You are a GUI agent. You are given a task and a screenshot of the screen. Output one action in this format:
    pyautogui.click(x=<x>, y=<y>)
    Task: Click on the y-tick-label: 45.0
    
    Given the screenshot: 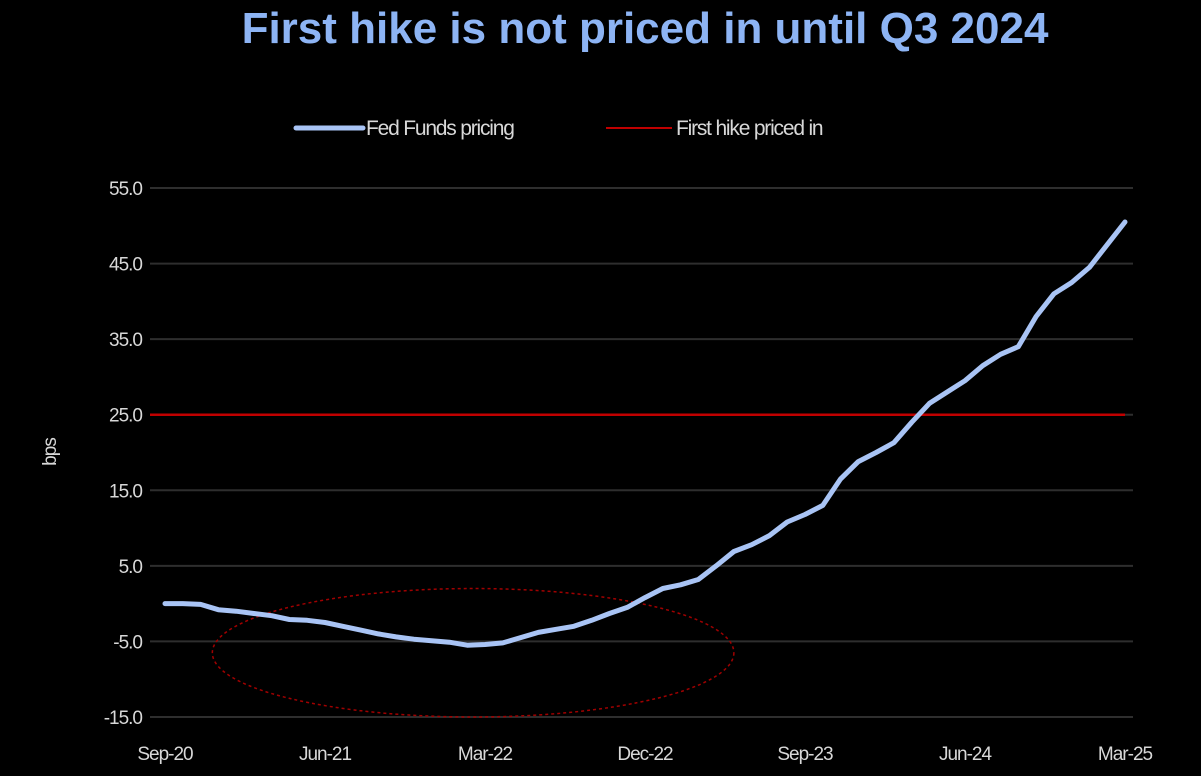 What is the action you would take?
    pyautogui.click(x=125, y=265)
    